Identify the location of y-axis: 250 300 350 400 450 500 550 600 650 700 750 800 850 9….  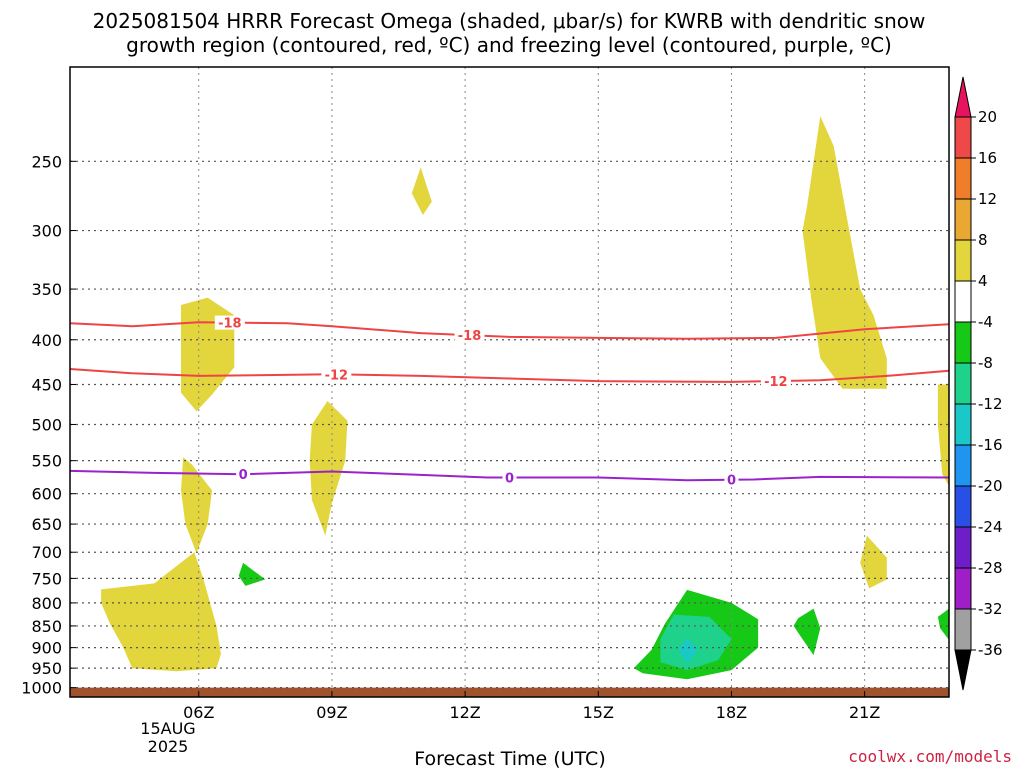
(48, 425).